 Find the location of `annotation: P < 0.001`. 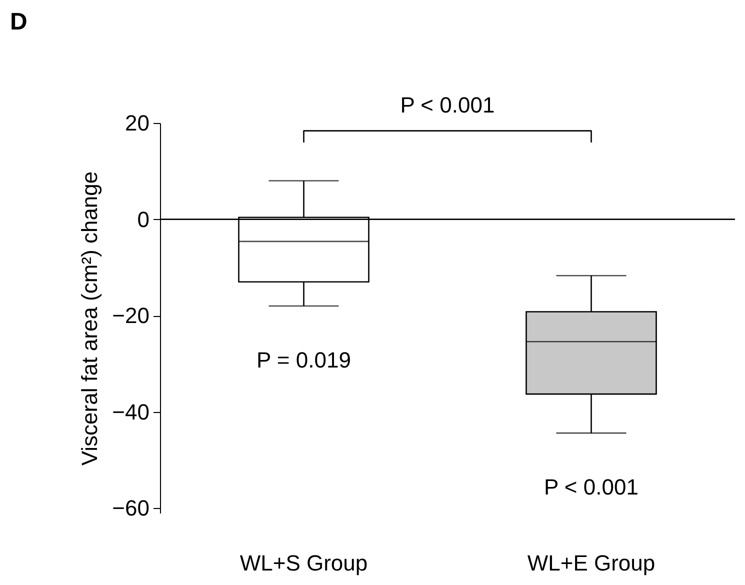

annotation: P < 0.001 is located at coordinates (591, 487).